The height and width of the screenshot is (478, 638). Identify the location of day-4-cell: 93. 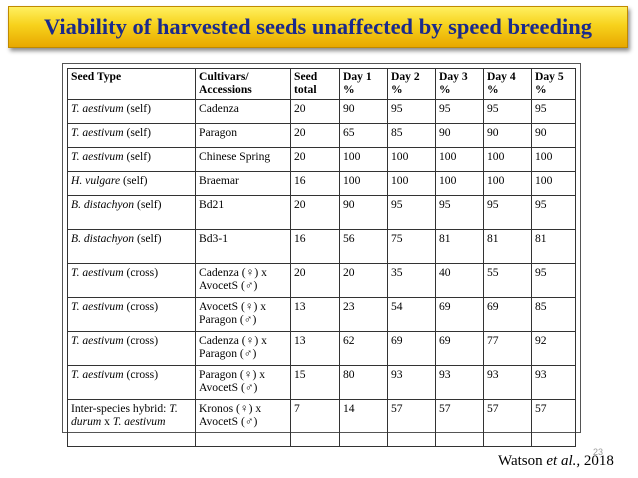
(507, 382).